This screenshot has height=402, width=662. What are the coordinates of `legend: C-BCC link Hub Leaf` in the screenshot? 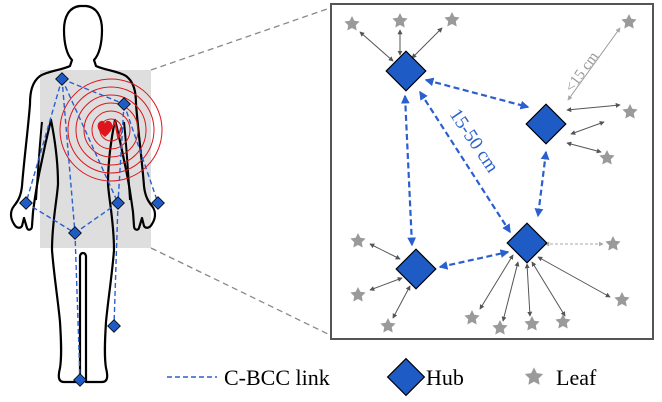 It's located at (382, 377).